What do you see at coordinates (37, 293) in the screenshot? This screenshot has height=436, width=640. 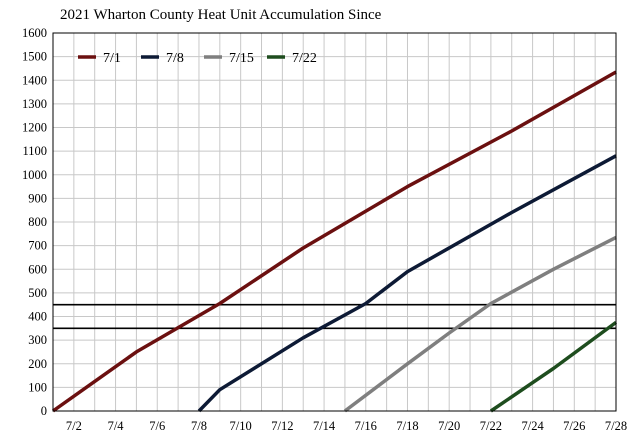 I see `y-tick-label: 500` at bounding box center [37, 293].